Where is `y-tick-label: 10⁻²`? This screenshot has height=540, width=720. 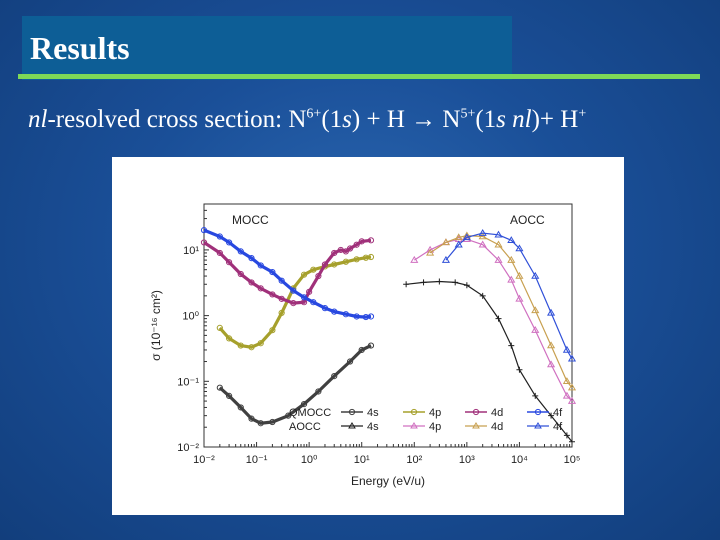
y-tick-label: 10⁻² is located at coordinates (188, 448).